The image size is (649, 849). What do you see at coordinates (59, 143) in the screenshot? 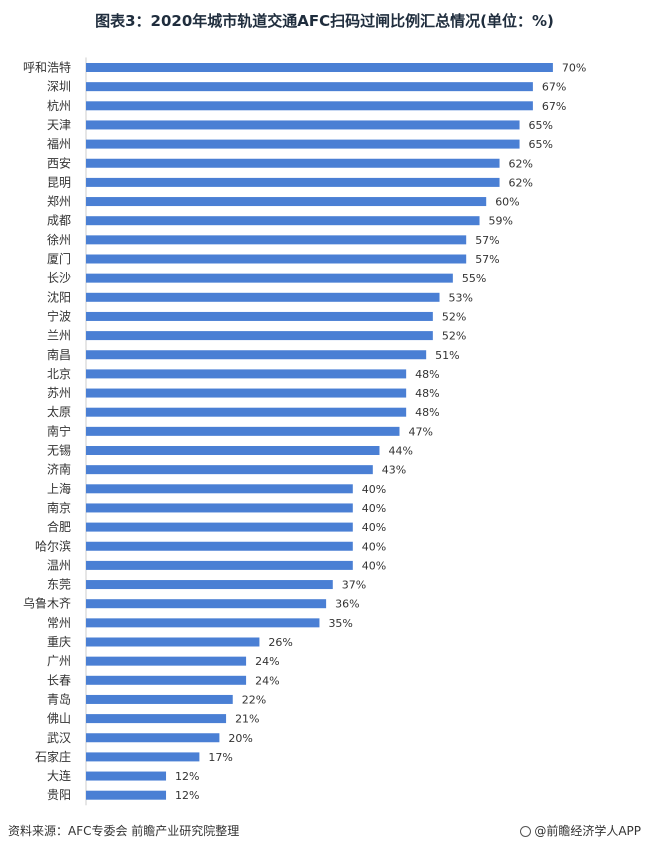
I see `category-label: 福州` at bounding box center [59, 143].